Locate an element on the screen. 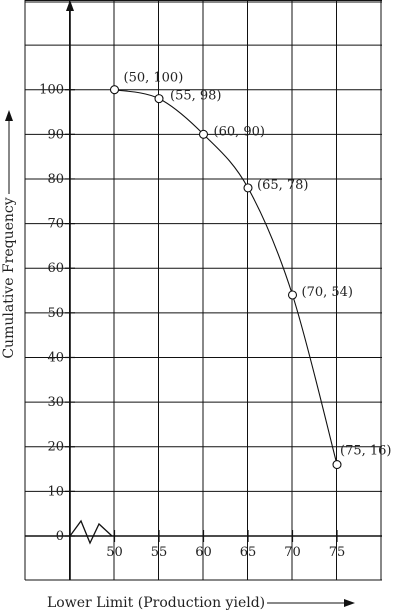  y-tick-label: 90 is located at coordinates (55, 134).